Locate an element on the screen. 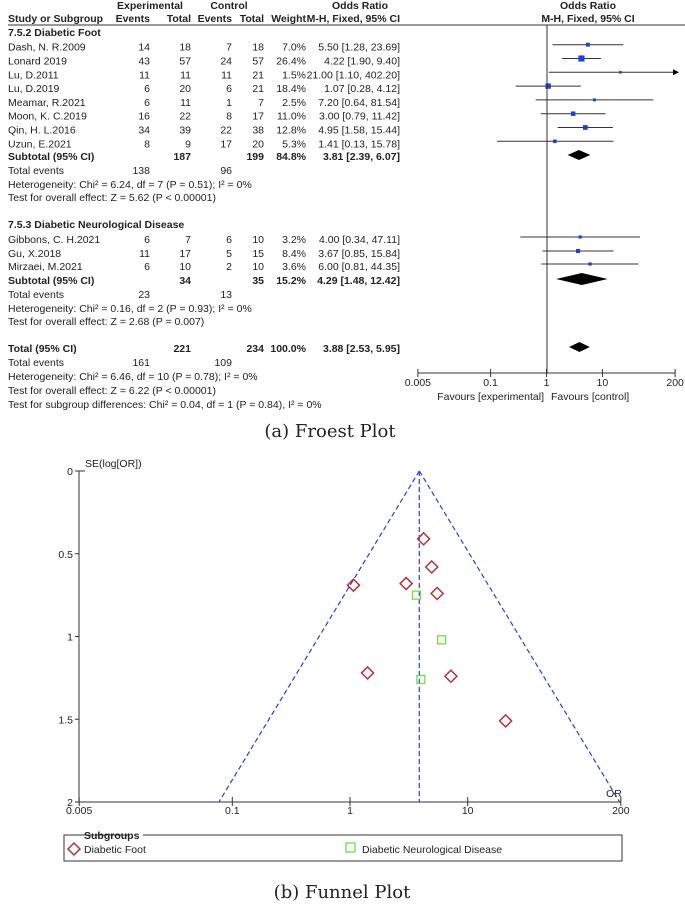  favours-control-label: Favours [control] is located at coordinates (590, 397).